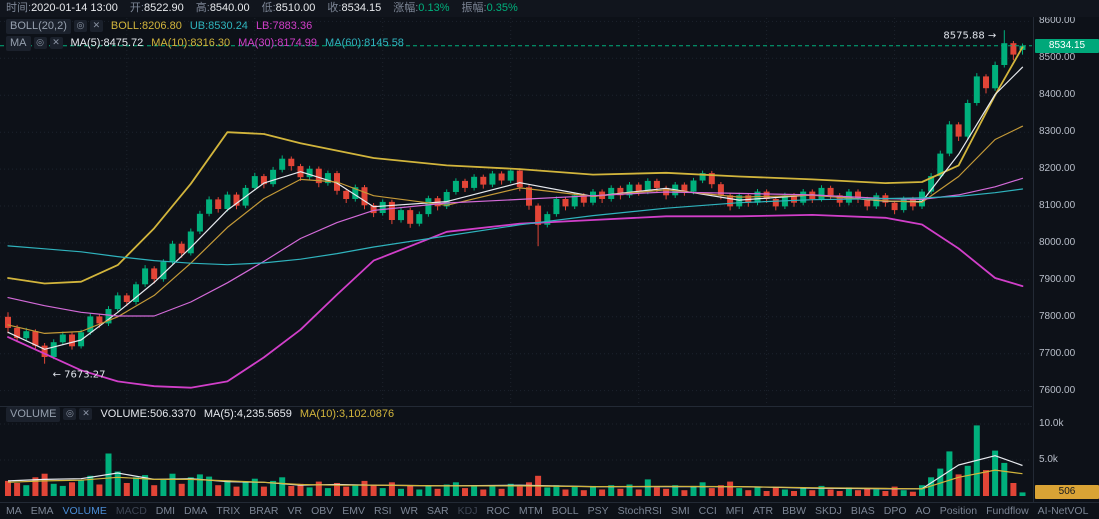 The width and height of the screenshot is (1099, 519). I want to click on ohlc-field: 收:8534.15, so click(354, 8).